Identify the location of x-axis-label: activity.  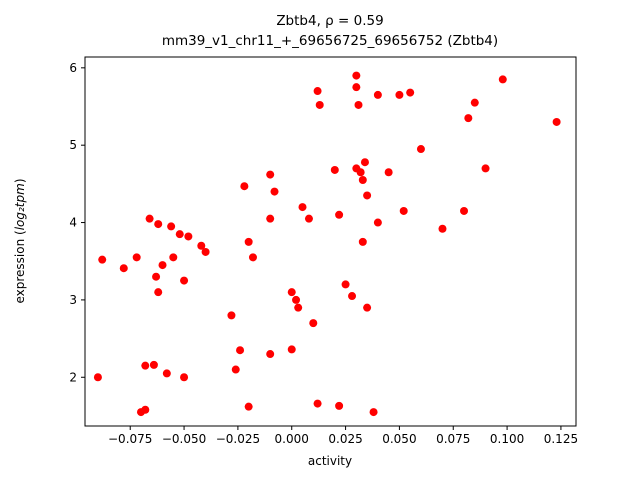
(330, 461).